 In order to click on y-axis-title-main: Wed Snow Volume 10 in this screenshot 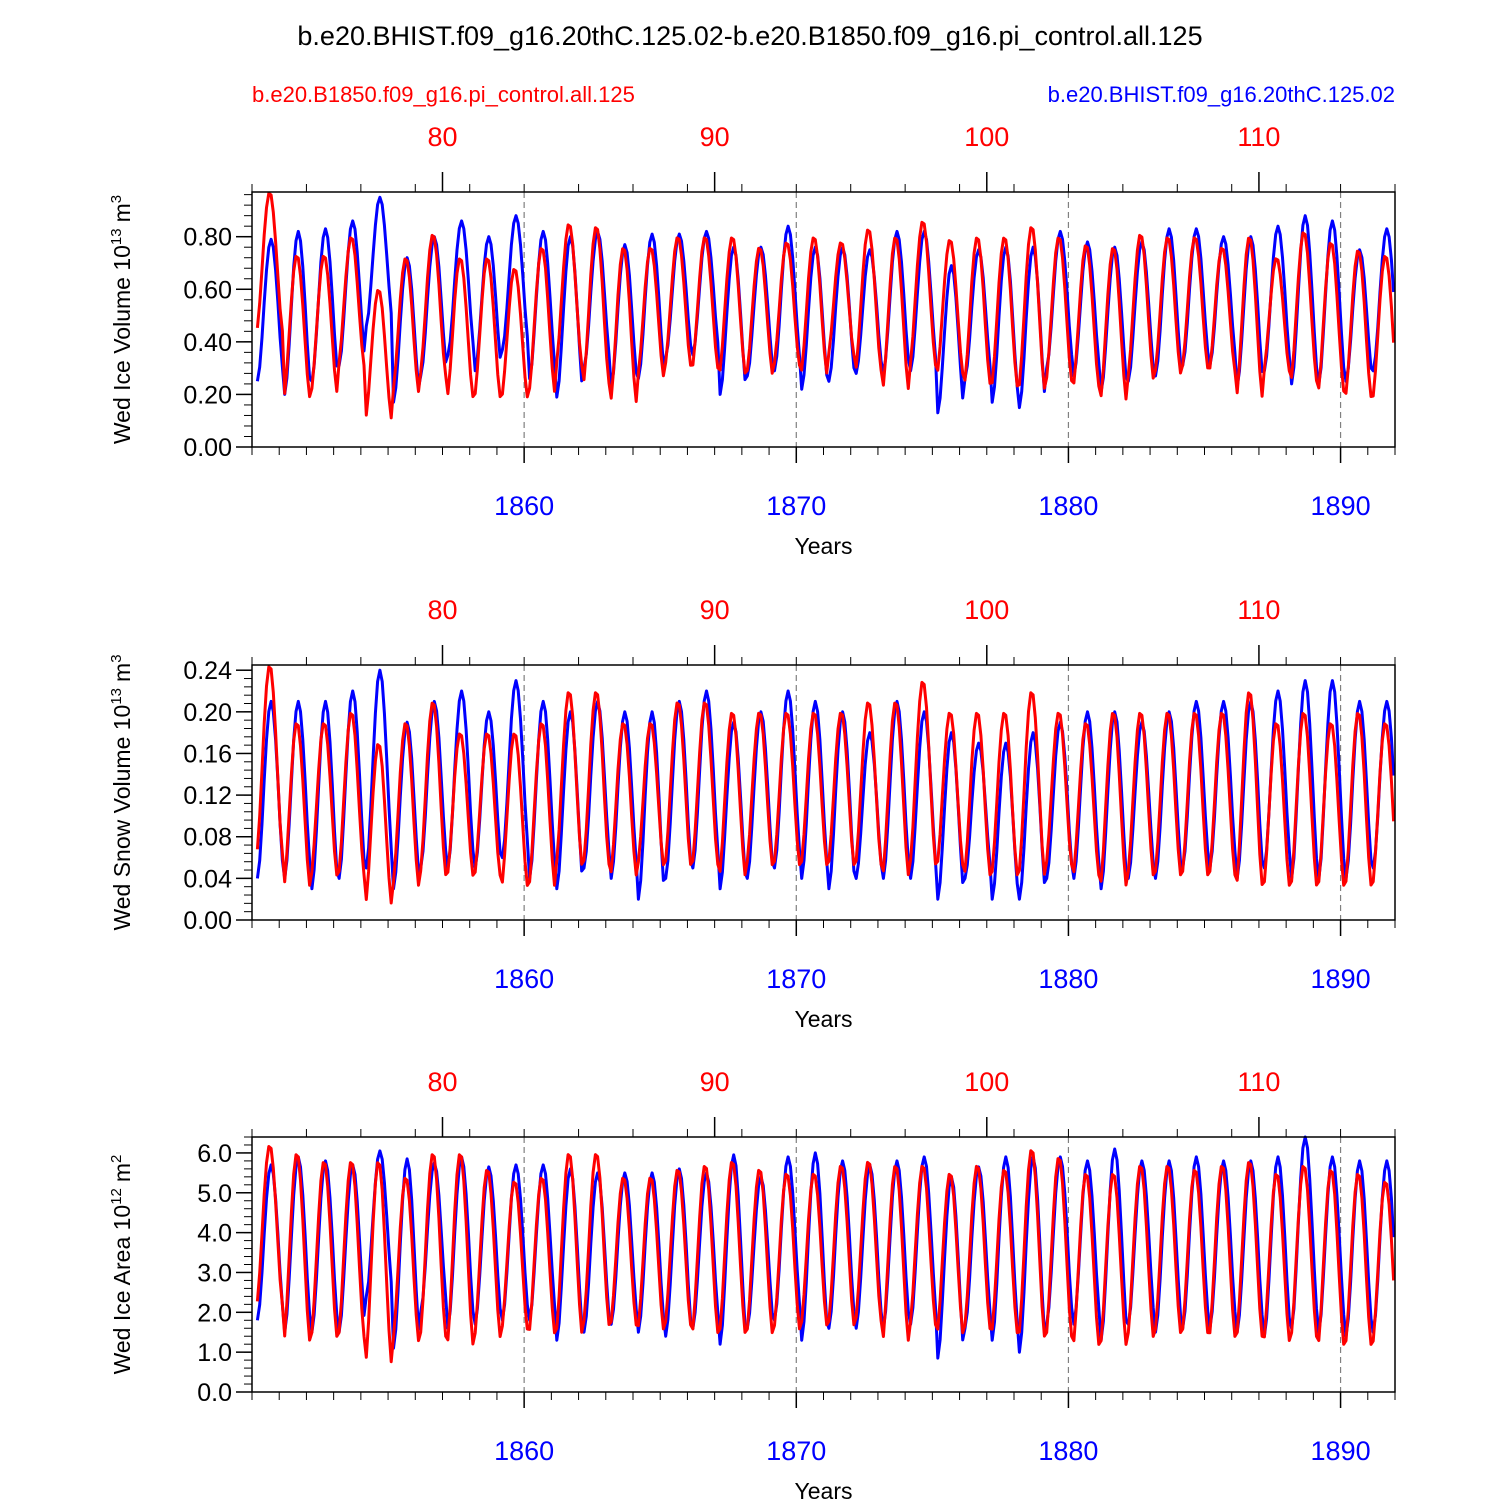, I will do `click(122, 818)`.